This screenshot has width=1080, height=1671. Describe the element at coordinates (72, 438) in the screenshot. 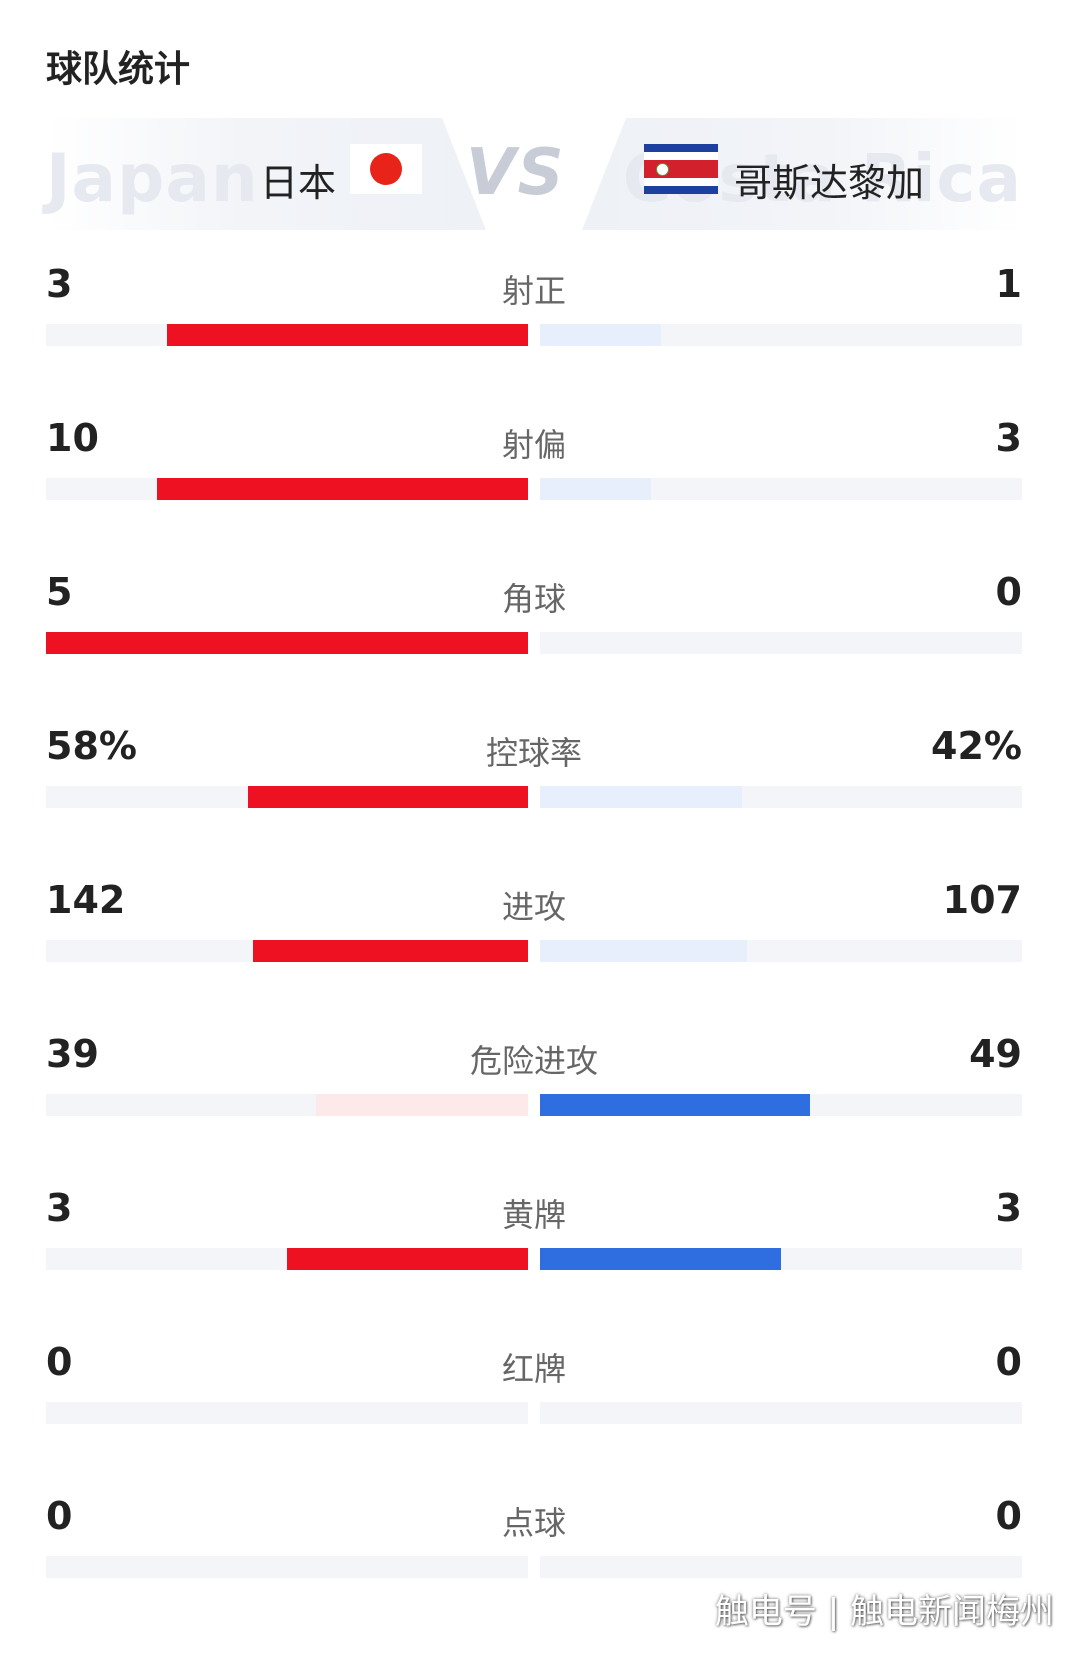

I see `home-value: 10` at that location.